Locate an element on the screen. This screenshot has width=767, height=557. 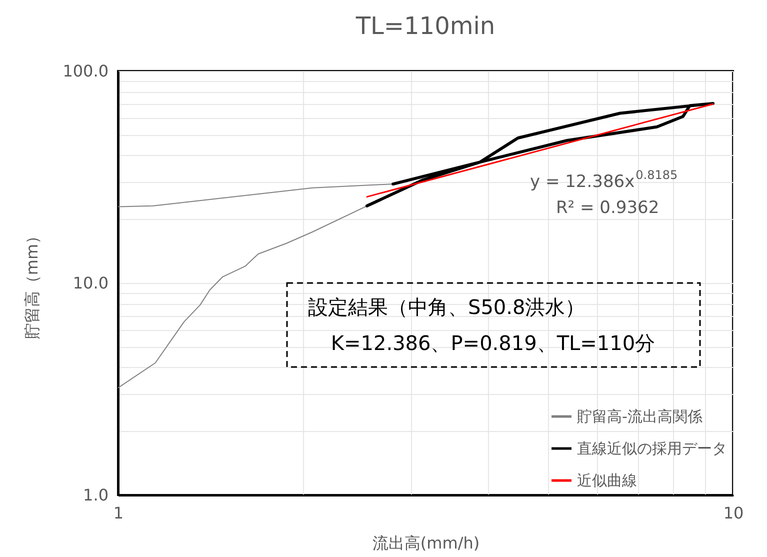
y-axis-title: 貯留高（mm） is located at coordinates (32, 284).